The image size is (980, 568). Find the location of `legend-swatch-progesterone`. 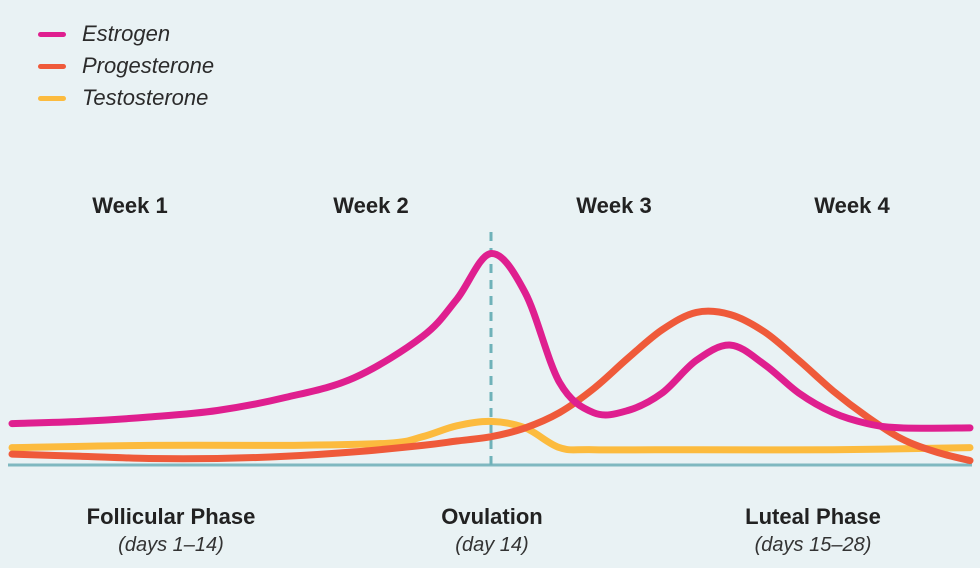

legend-swatch-progesterone is located at coordinates (52, 66).